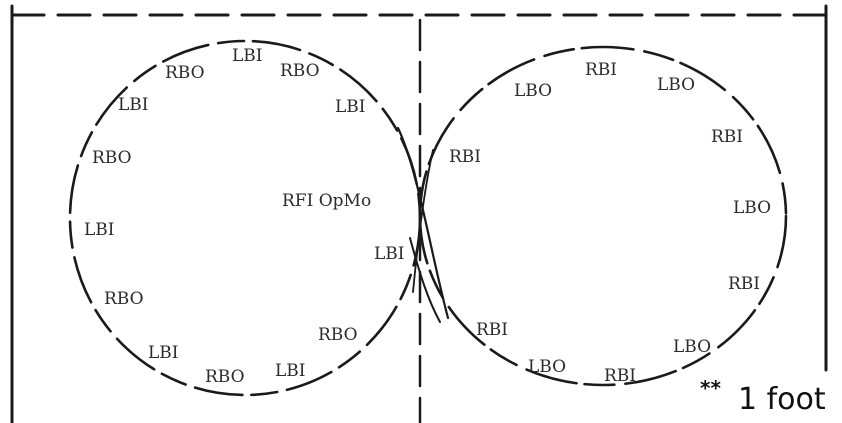 The image size is (842, 423). I want to click on right-label-lbo-right: LBO, so click(752, 208).